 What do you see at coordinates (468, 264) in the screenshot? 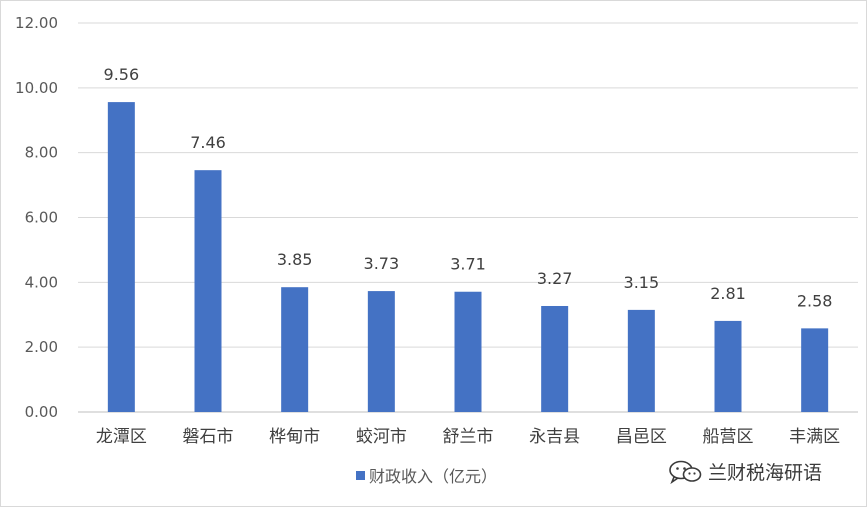
I see `data-label: 3.71` at bounding box center [468, 264].